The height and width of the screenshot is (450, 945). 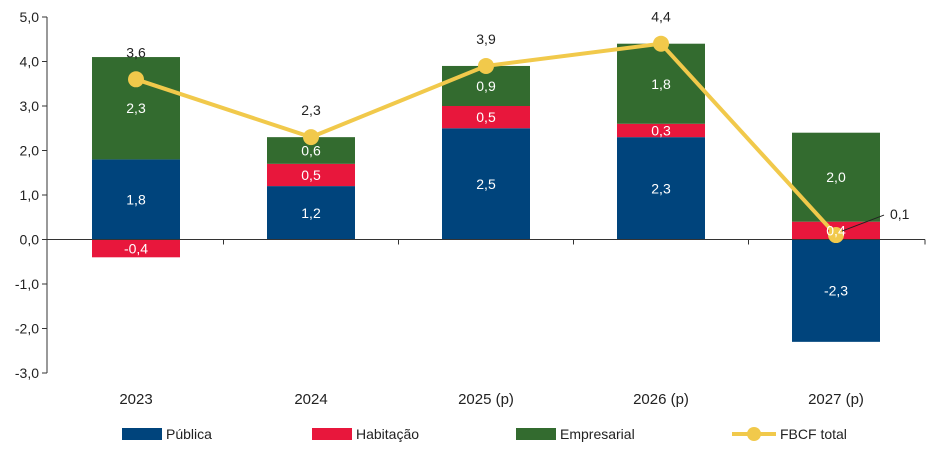 I want to click on data-label-habitação-1: 0,5, so click(x=311, y=175).